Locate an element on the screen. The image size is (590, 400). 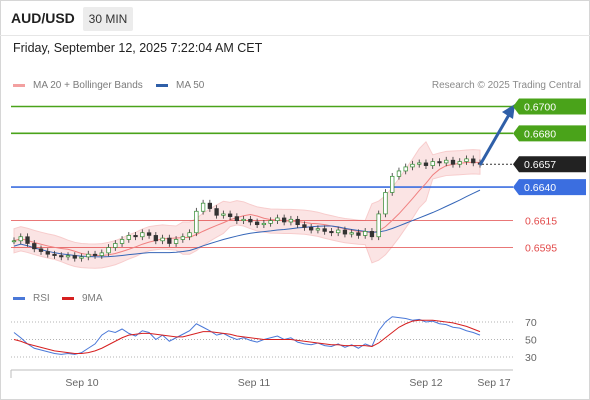
ma9-swatch is located at coordinates (68, 298).